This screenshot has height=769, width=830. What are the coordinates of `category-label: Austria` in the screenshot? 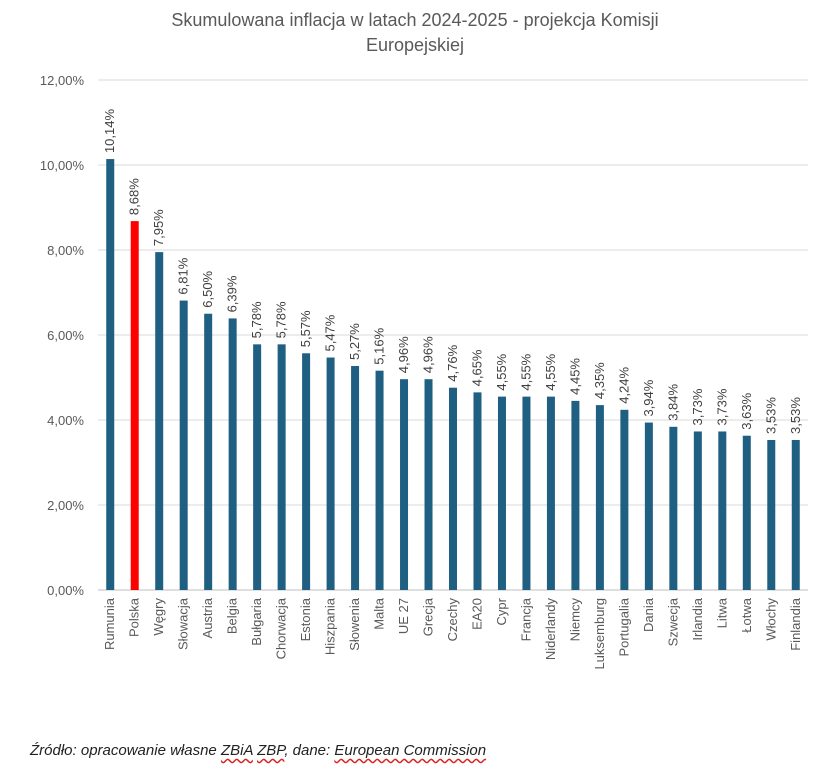 It's located at (207, 617).